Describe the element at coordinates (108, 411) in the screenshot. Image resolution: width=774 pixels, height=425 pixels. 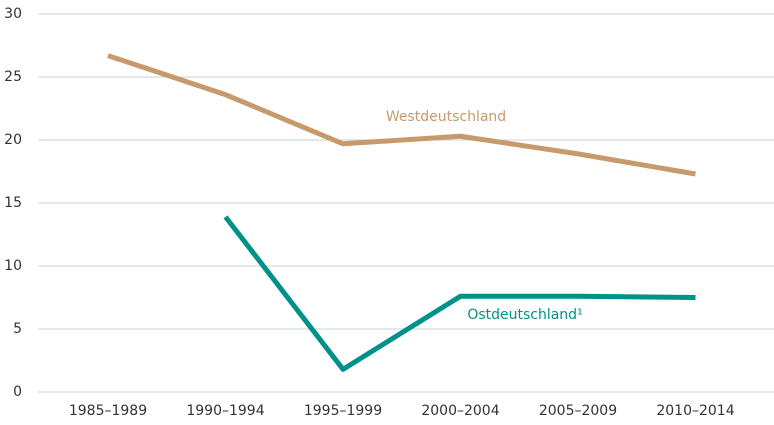
I see `x-tick-label: 1985–1989` at that location.